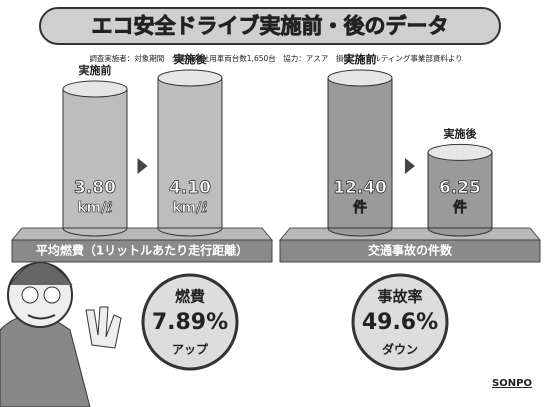  I want to click on title-banner, so click(270, 26).